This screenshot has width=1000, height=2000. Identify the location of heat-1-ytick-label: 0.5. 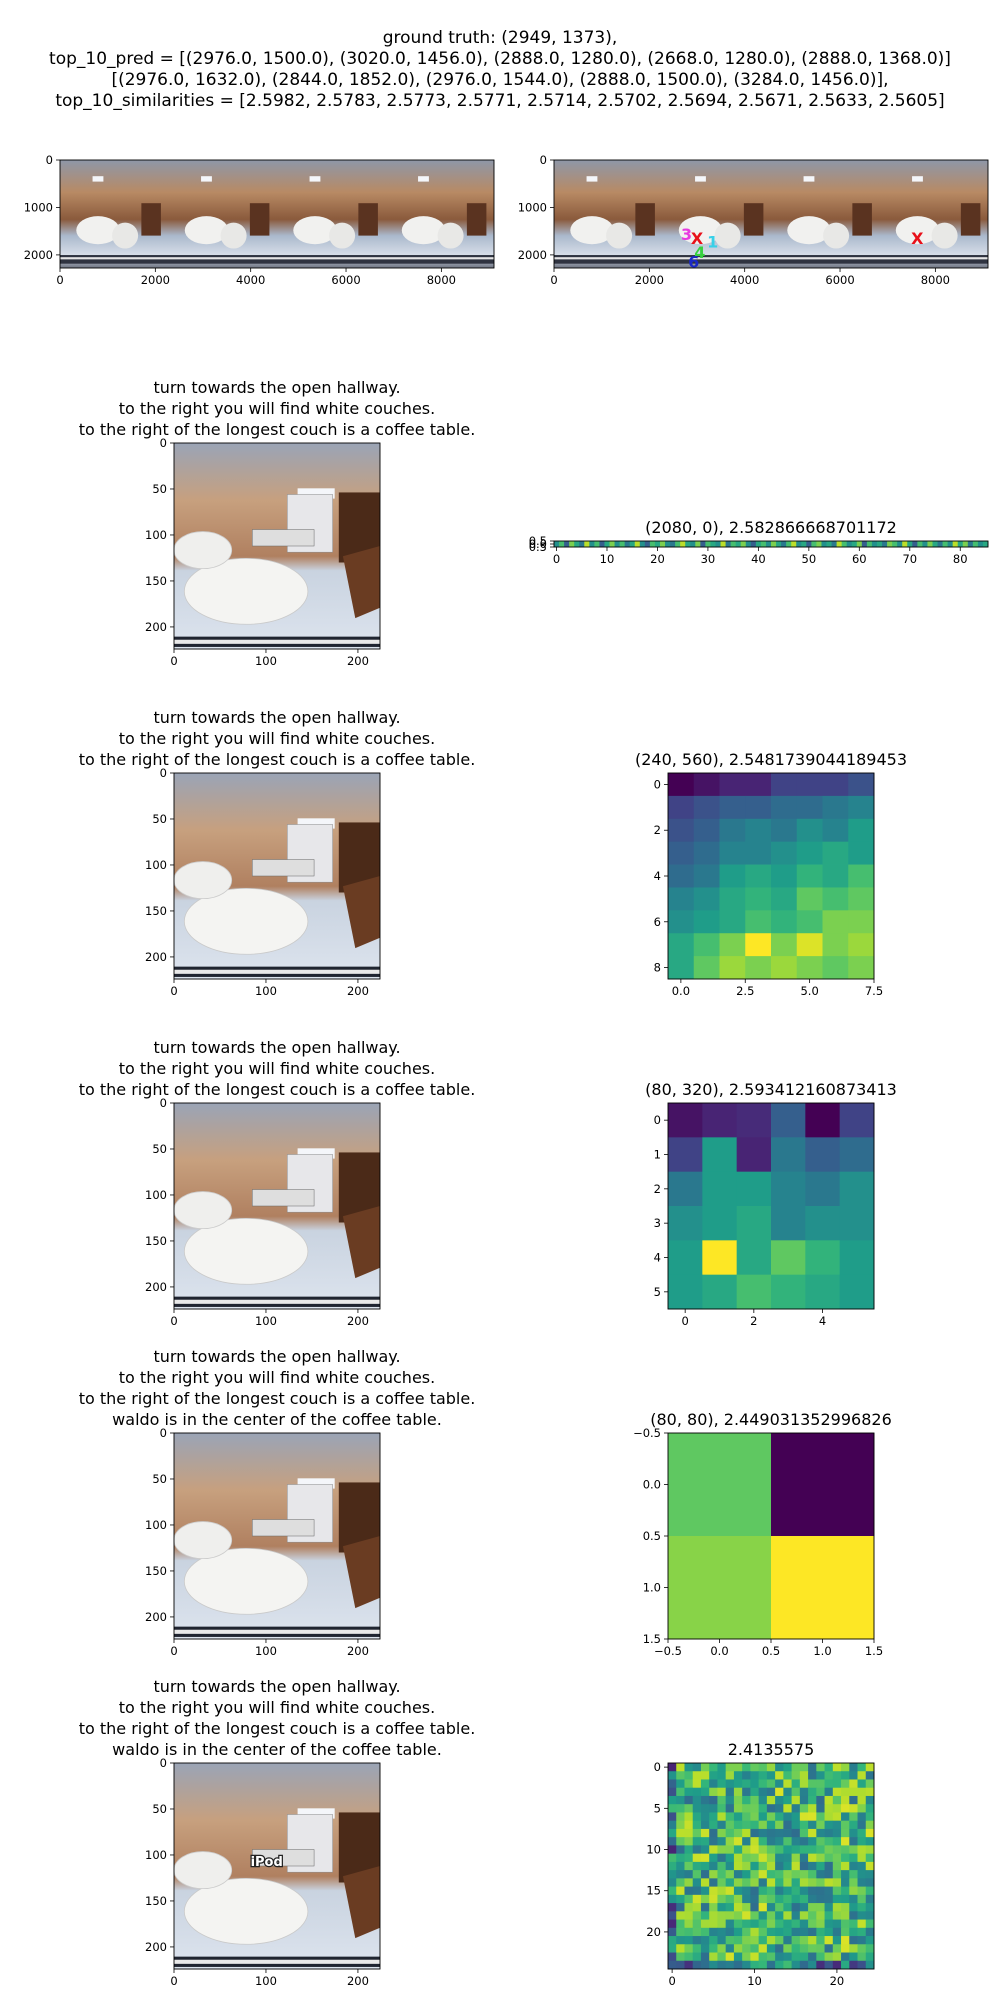
(538, 547).